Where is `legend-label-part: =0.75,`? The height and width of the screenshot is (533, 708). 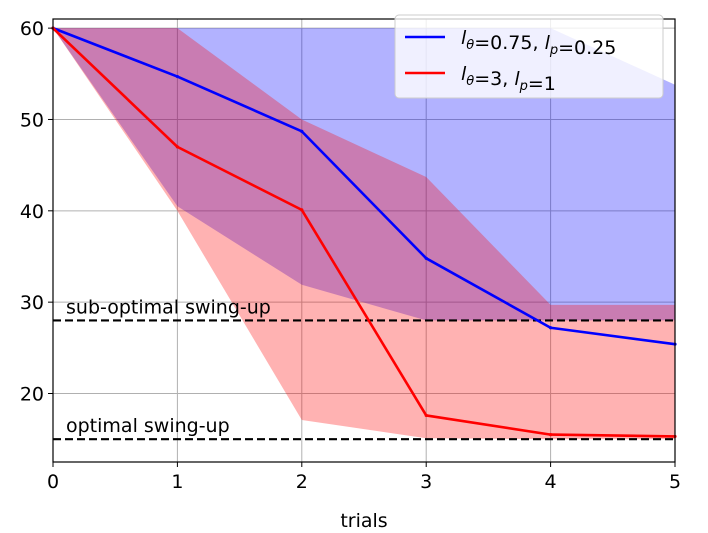 legend-label-part: =0.75, is located at coordinates (509, 43).